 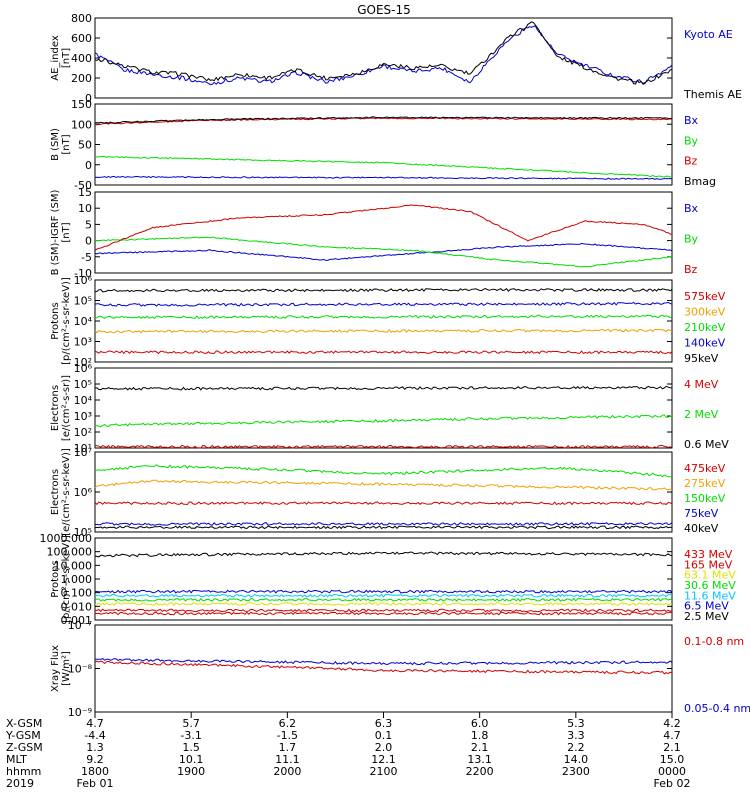 I want to click on y-tick-label: 50, so click(x=85, y=145).